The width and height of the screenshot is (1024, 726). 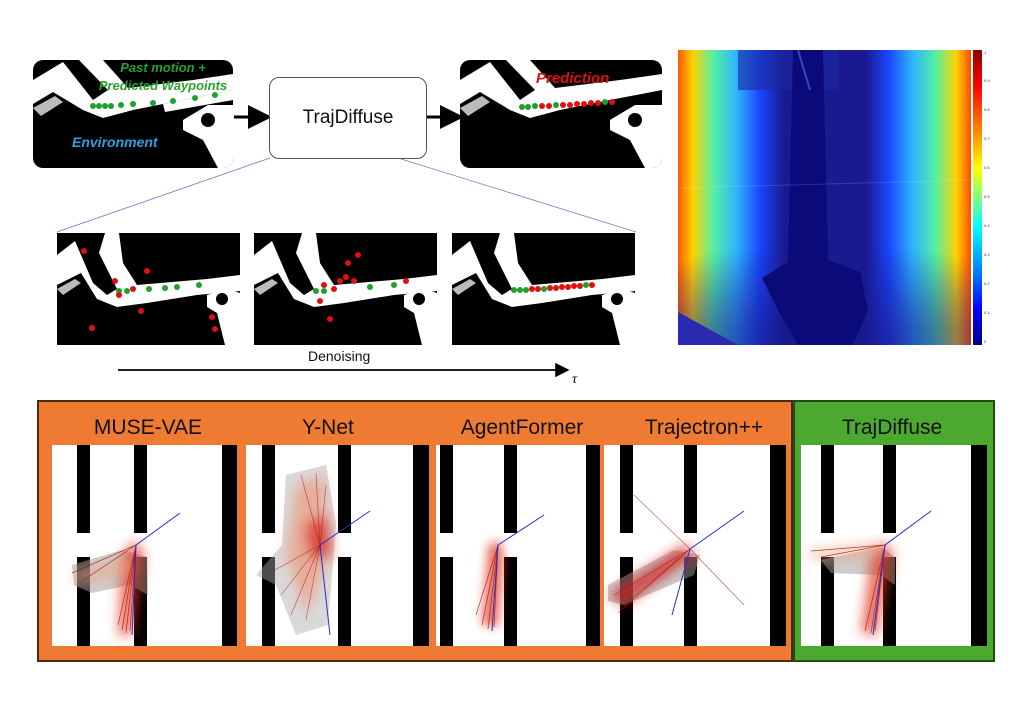 I want to click on heatmap-drawing, so click(x=824, y=197).